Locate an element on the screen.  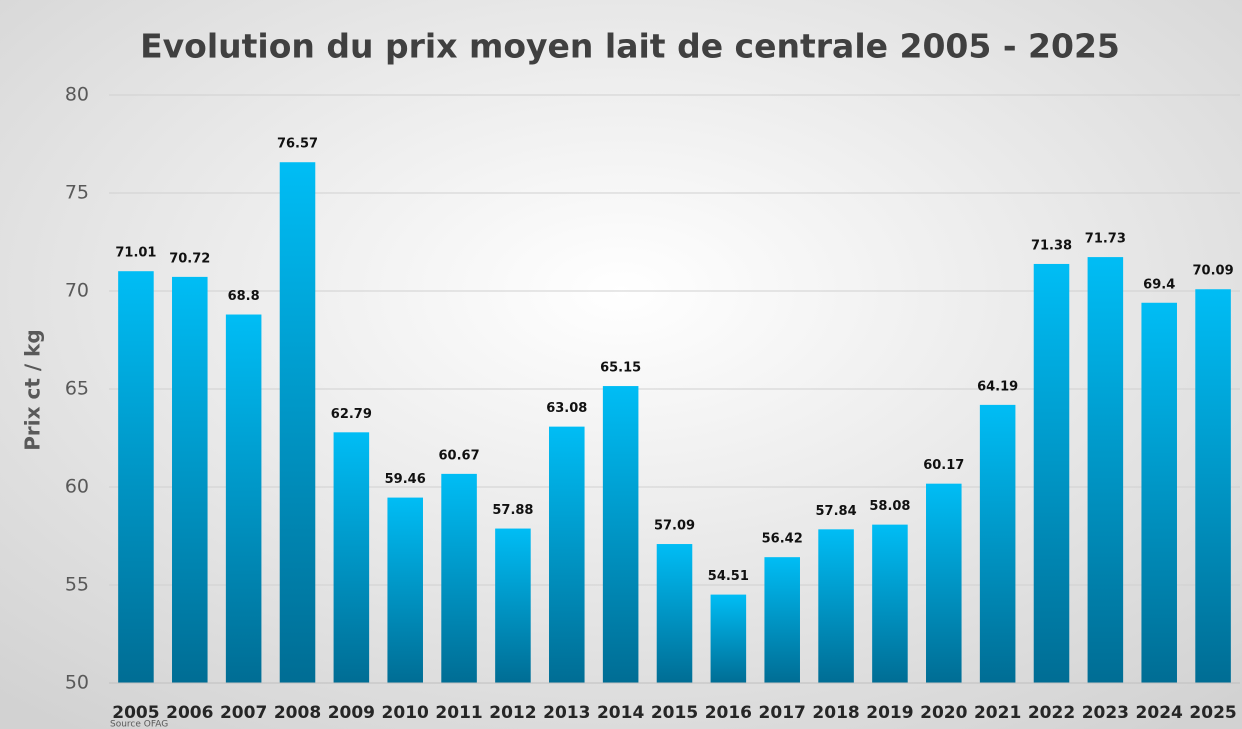
value-label: 64.19 is located at coordinates (997, 386).